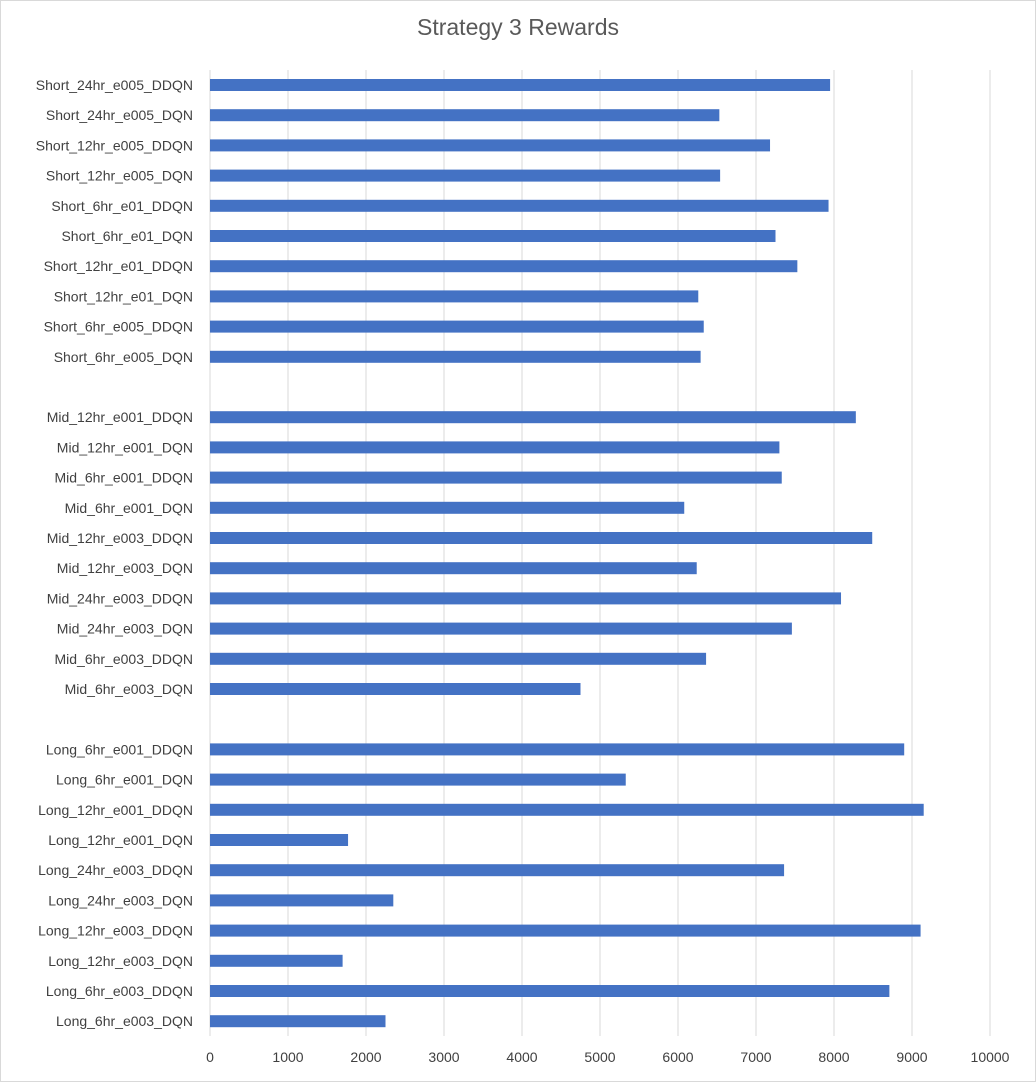 This screenshot has height=1082, width=1036. I want to click on category-label: Short_24hr_e005_DQN, so click(119, 115).